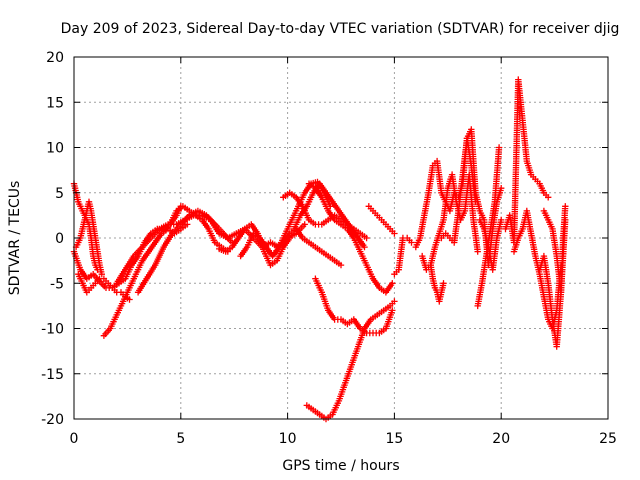  I want to click on series-s28, so click(554, 249).